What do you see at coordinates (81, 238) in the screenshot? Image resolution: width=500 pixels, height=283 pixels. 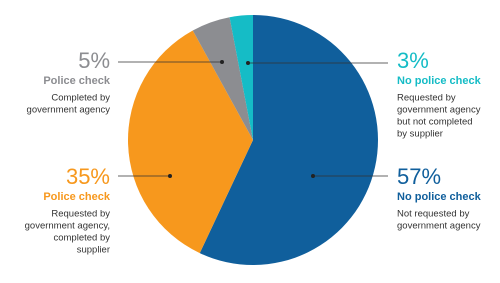 I see `description-line: completed by` at bounding box center [81, 238].